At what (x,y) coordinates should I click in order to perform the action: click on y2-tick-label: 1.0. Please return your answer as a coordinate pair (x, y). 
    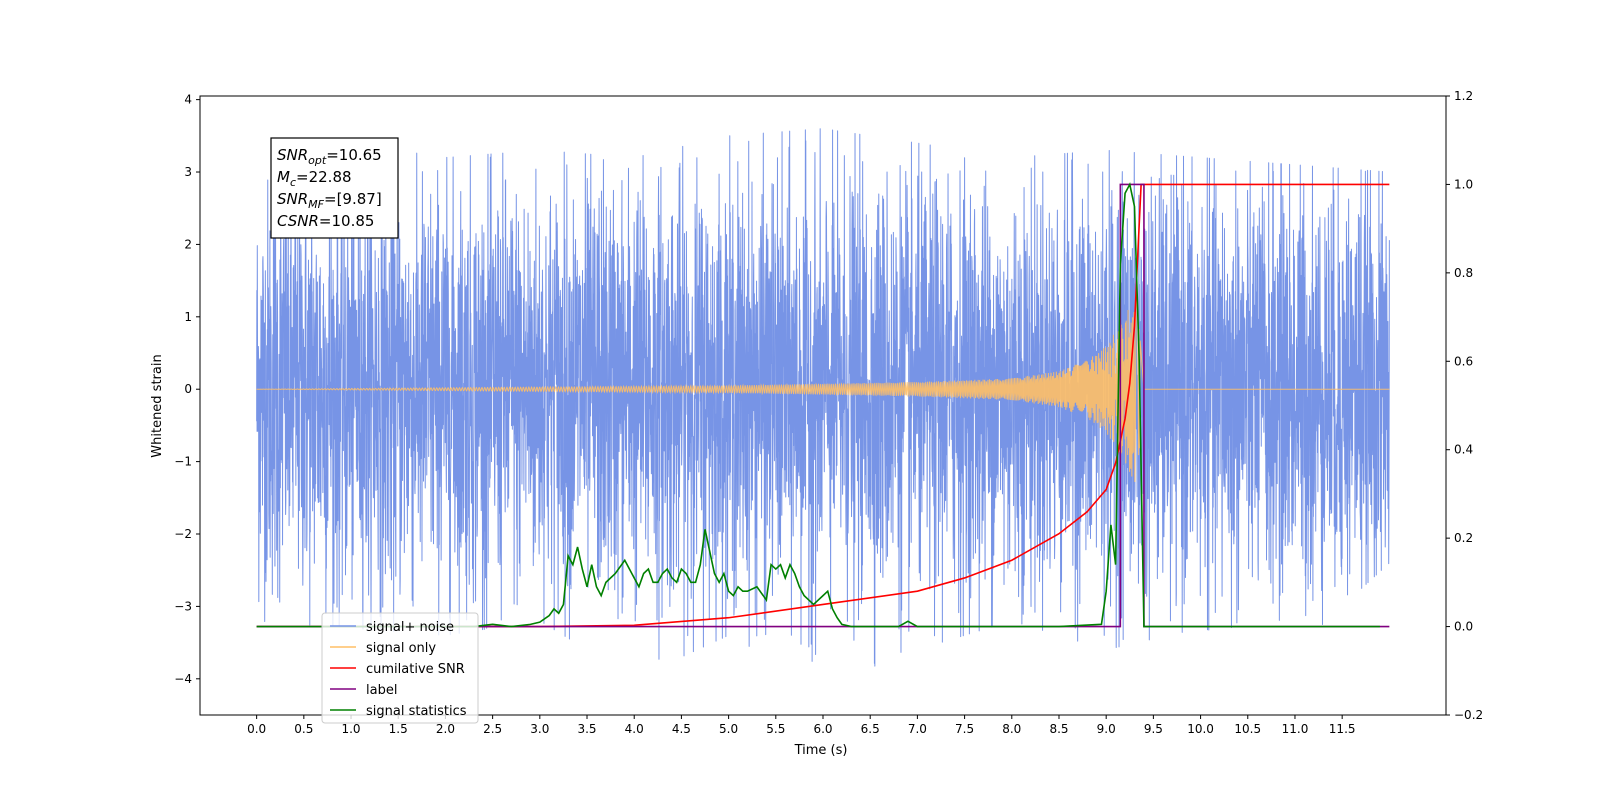
    Looking at the image, I should click on (1463, 184).